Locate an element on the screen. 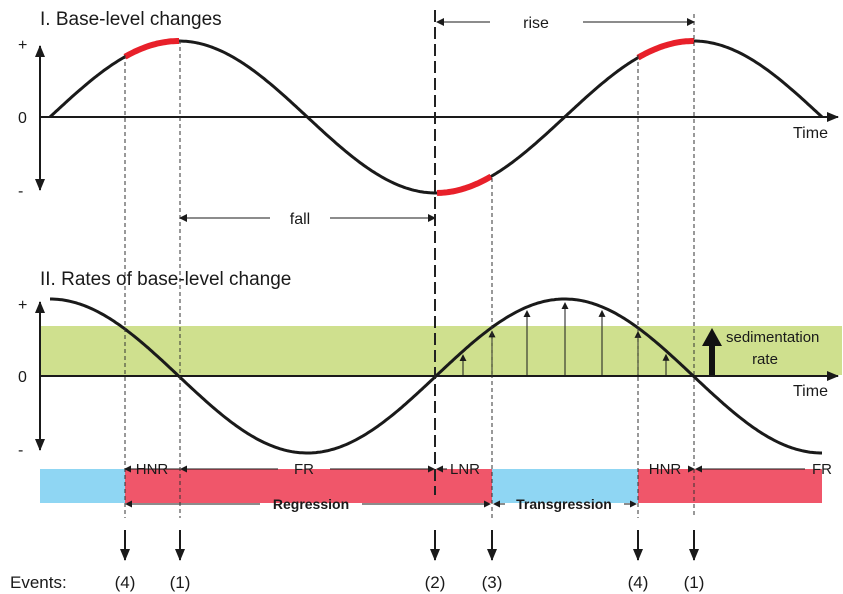 The height and width of the screenshot is (594, 843). transgression-bar is located at coordinates (565, 486).